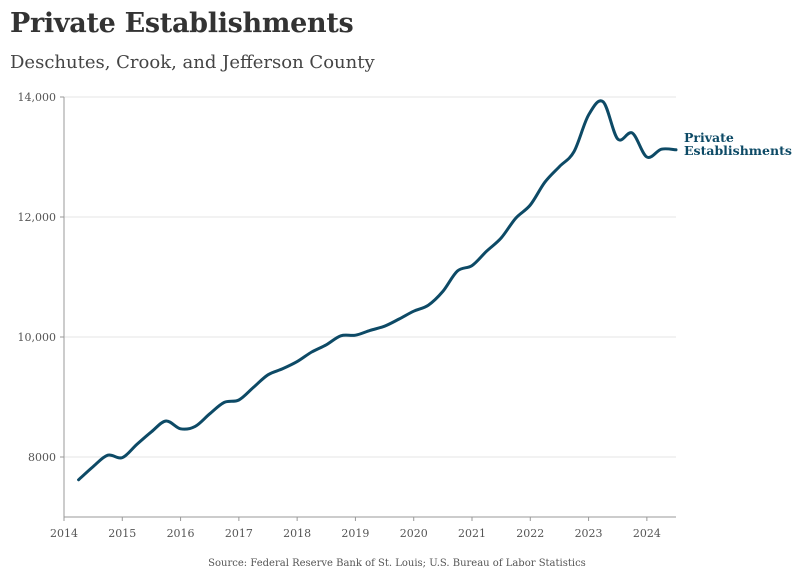 The width and height of the screenshot is (794, 580). Describe the element at coordinates (37, 217) in the screenshot. I see `y-tick-label: 12,000` at that location.